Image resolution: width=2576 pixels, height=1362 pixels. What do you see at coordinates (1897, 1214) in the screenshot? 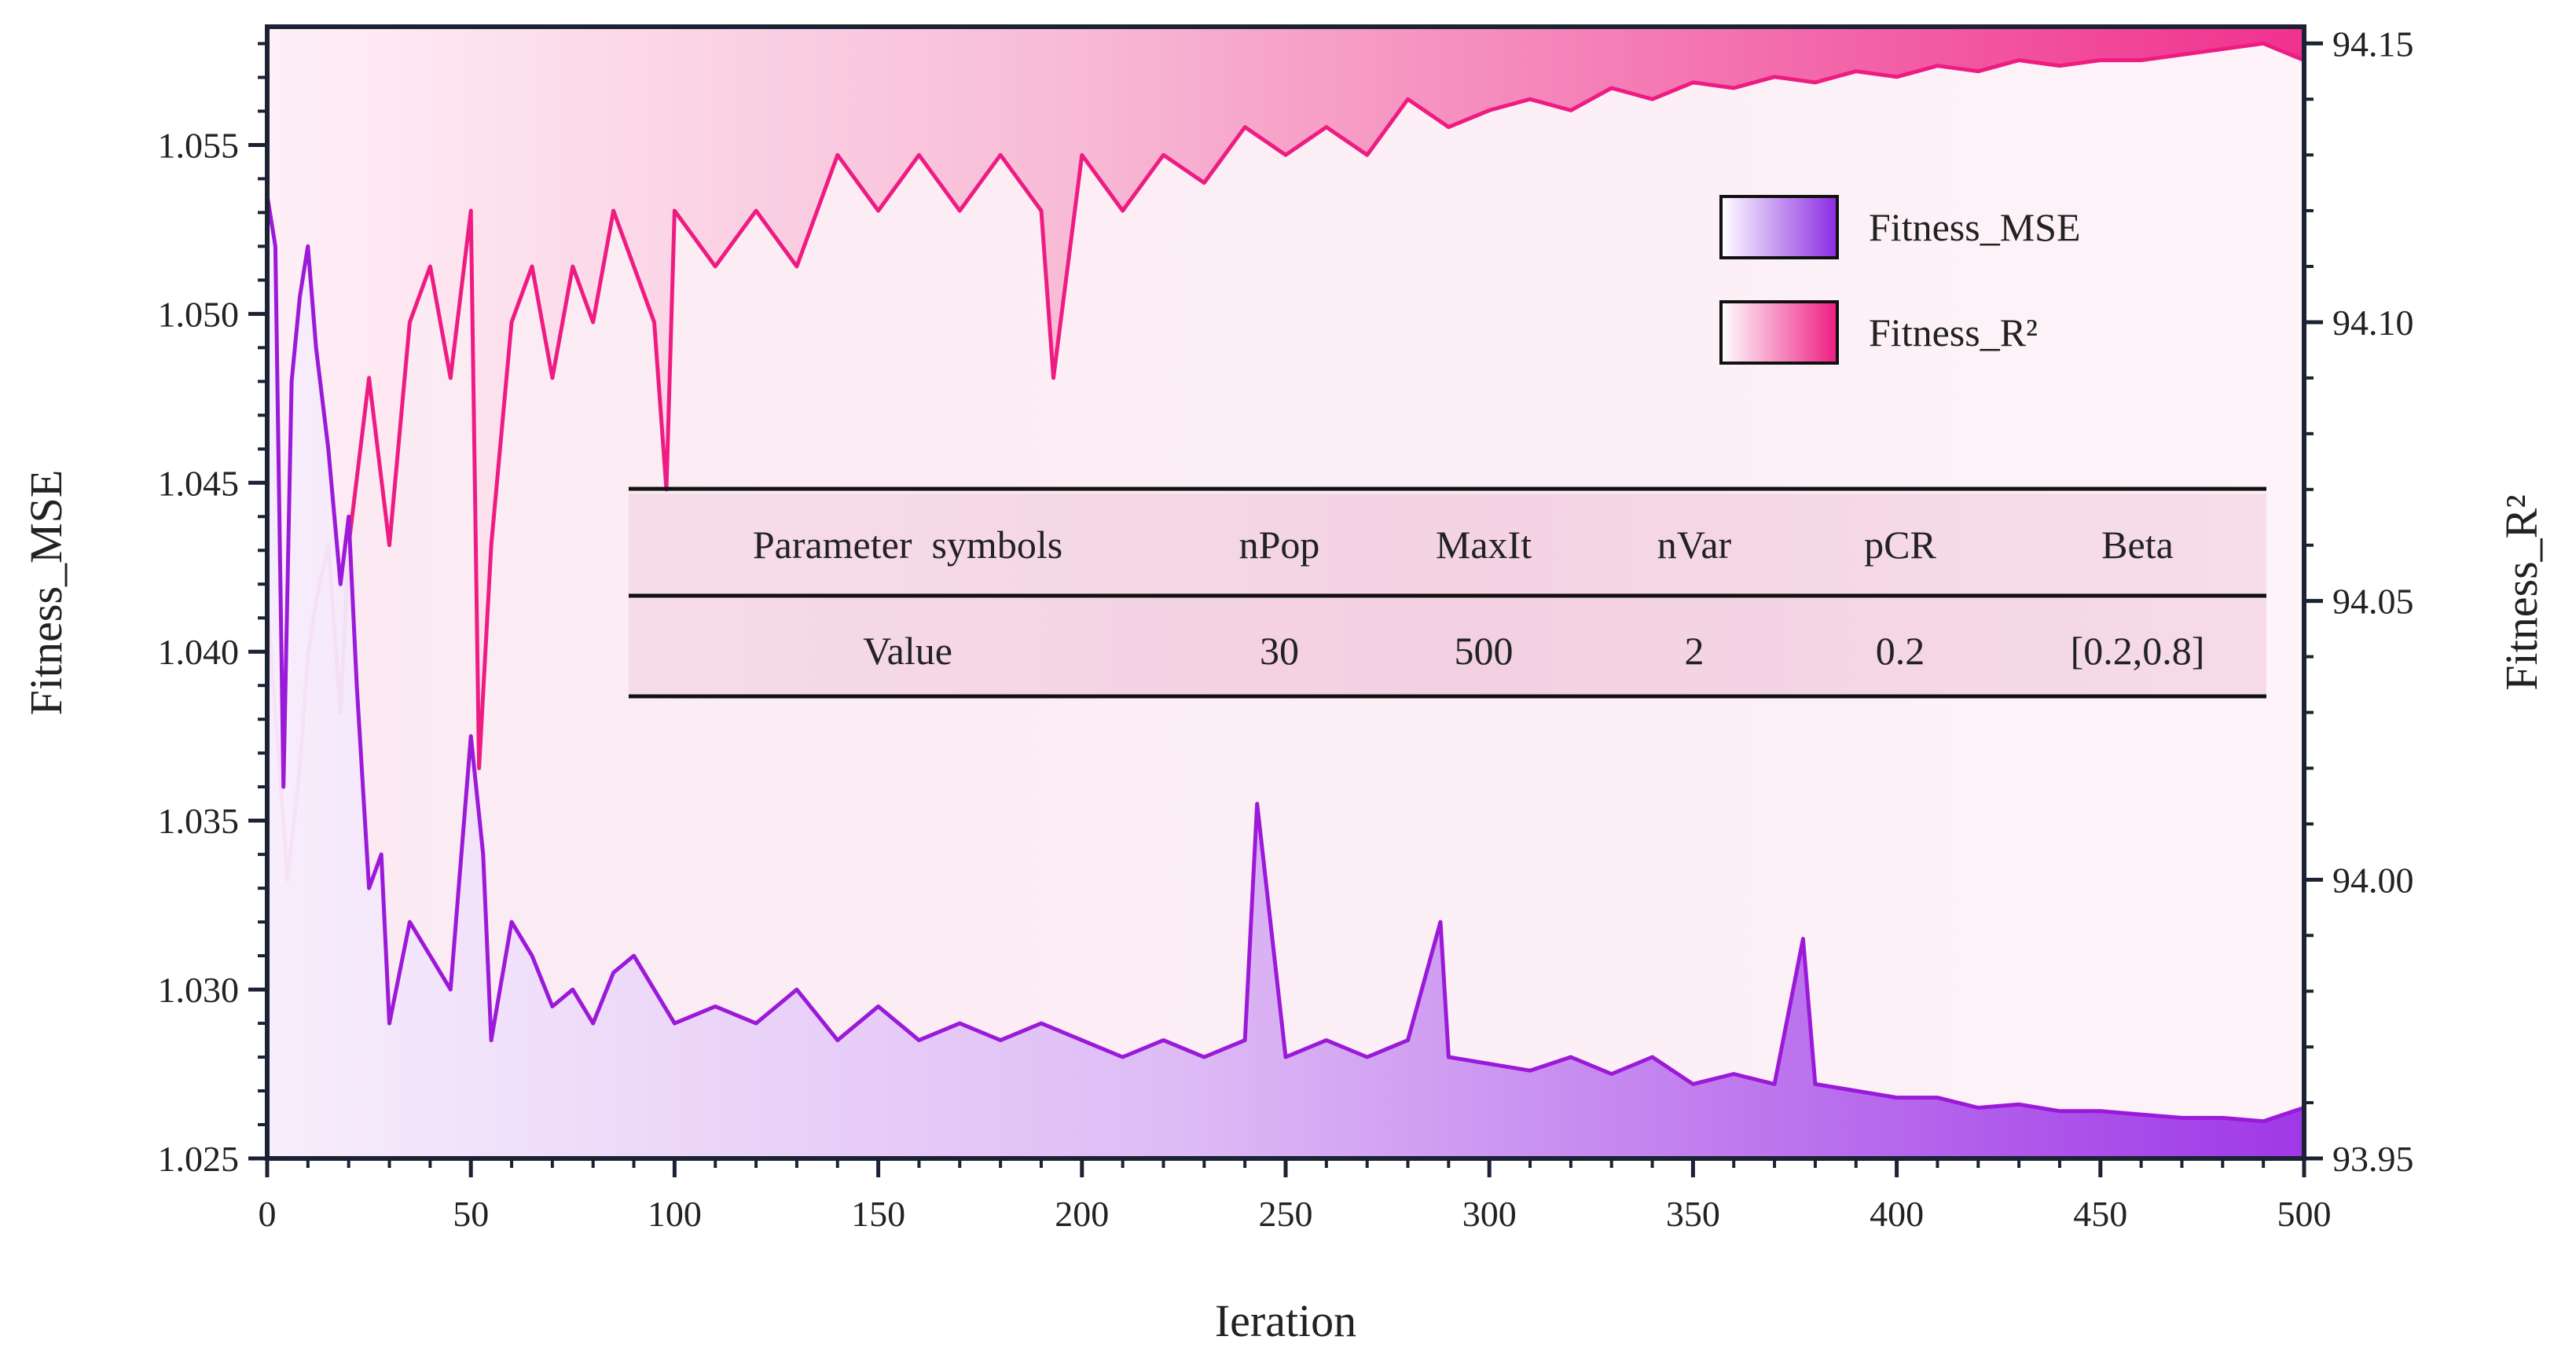
I see `x-tick-label: 400` at bounding box center [1897, 1214].